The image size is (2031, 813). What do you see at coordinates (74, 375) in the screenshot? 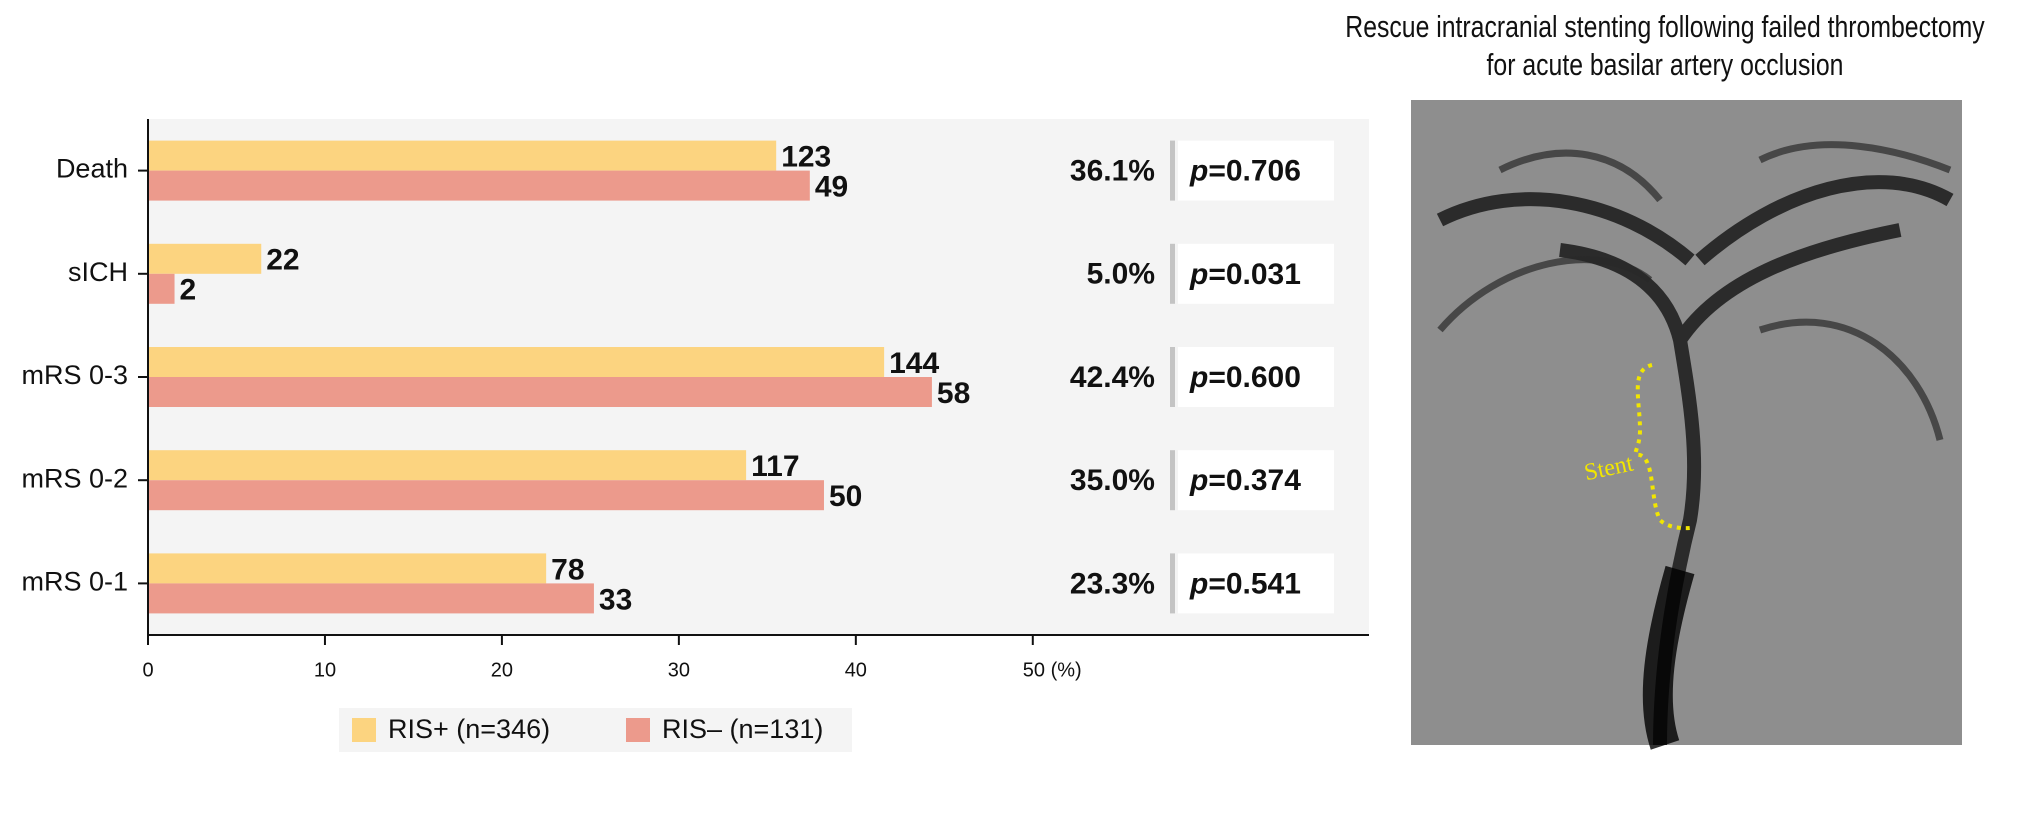
I see `y-tick-label: mRS 0-3` at bounding box center [74, 375].